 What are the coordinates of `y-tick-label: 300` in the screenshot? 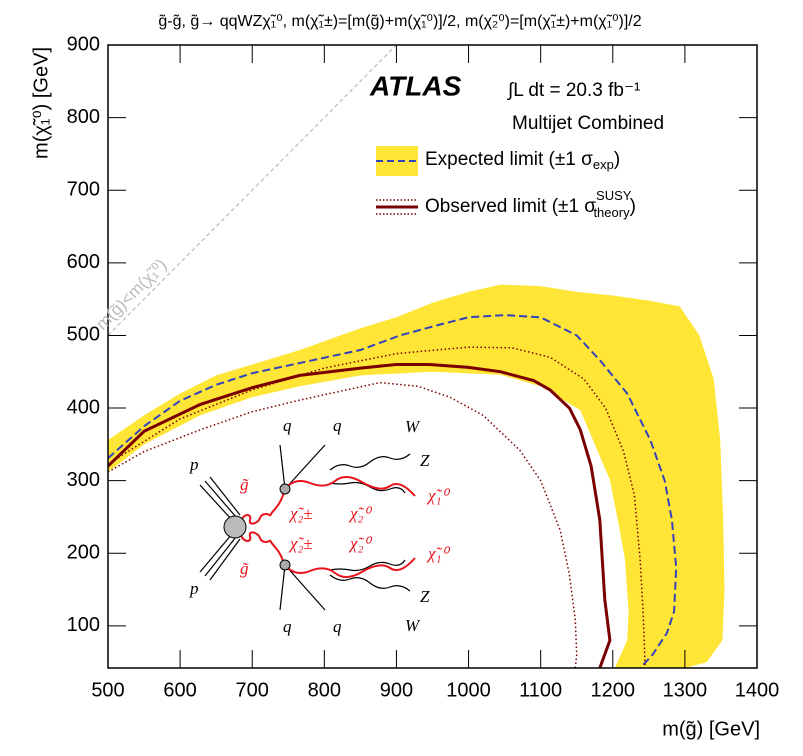 It's located at (83, 480).